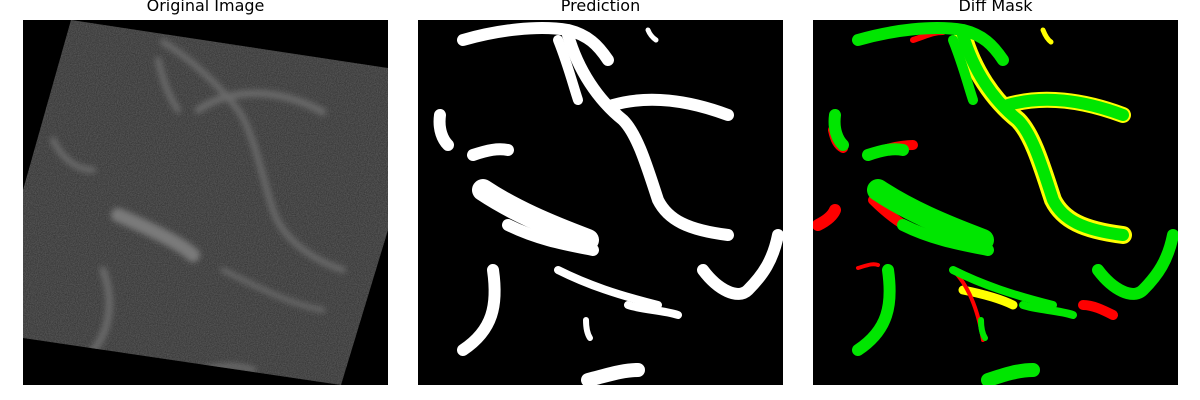 This screenshot has height=400, width=1200. I want to click on prediction-title: Prediction, so click(600, 7).